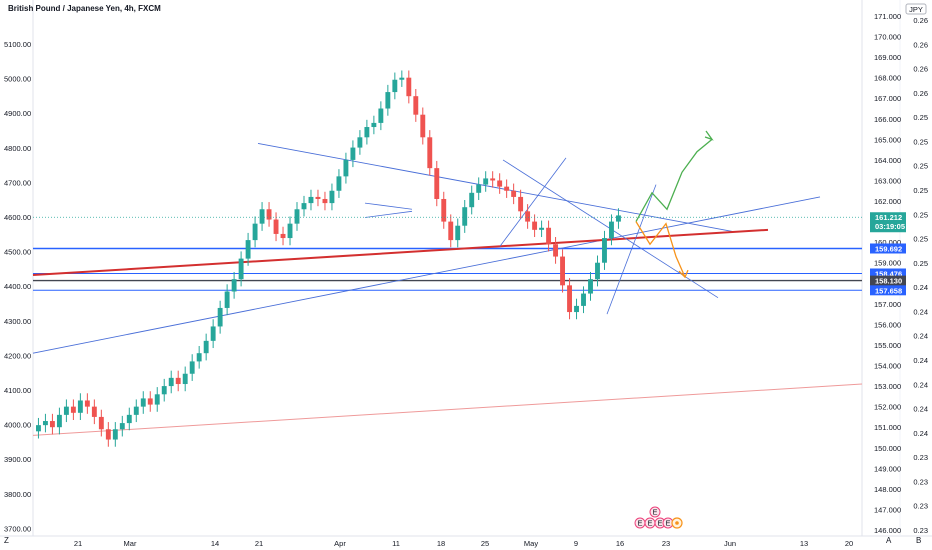 Image resolution: width=932 pixels, height=550 pixels. Describe the element at coordinates (889, 540) in the screenshot. I see `auto-scale-button: A` at that location.